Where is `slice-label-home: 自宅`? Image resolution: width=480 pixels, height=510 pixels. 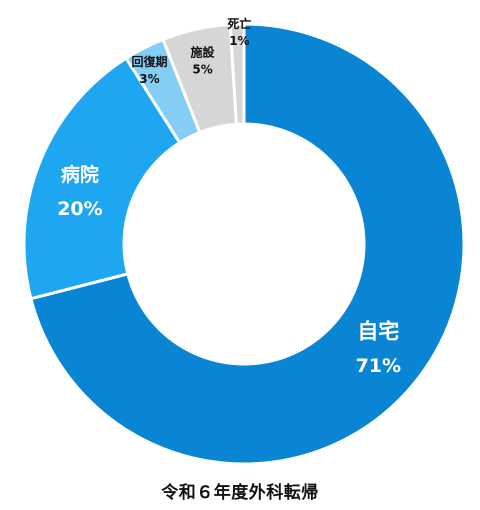 slice-label-home: 自宅 is located at coordinates (378, 332).